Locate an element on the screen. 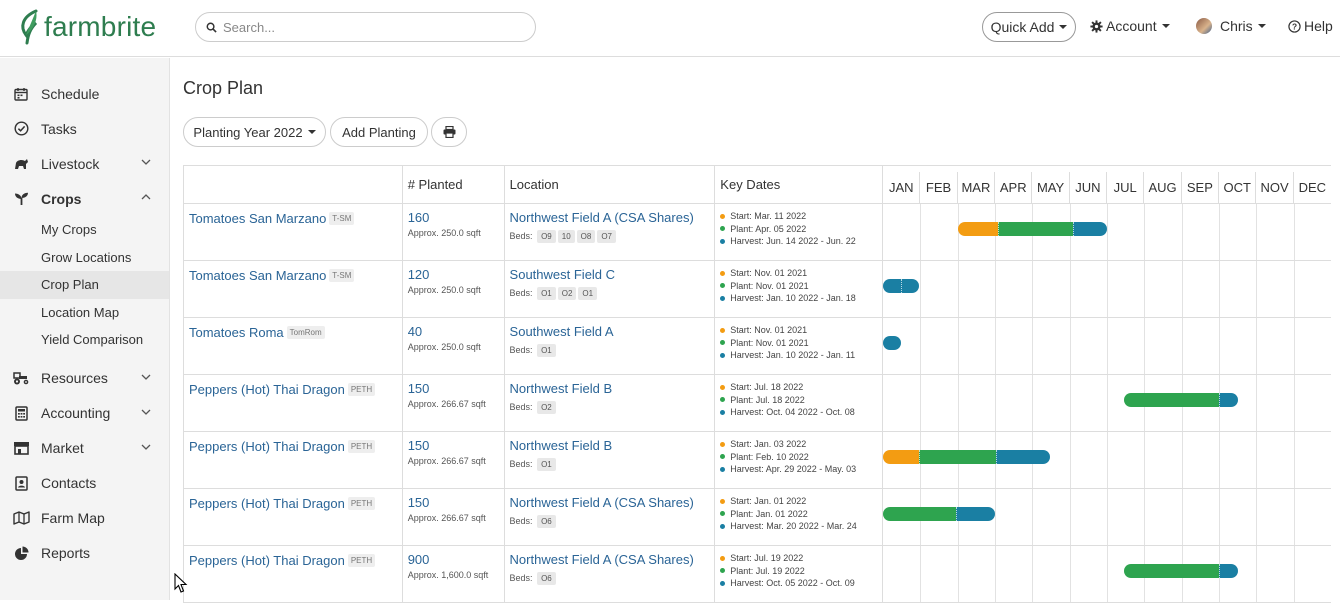  start-date: Start: Jan. 01 2022 is located at coordinates (798, 501).